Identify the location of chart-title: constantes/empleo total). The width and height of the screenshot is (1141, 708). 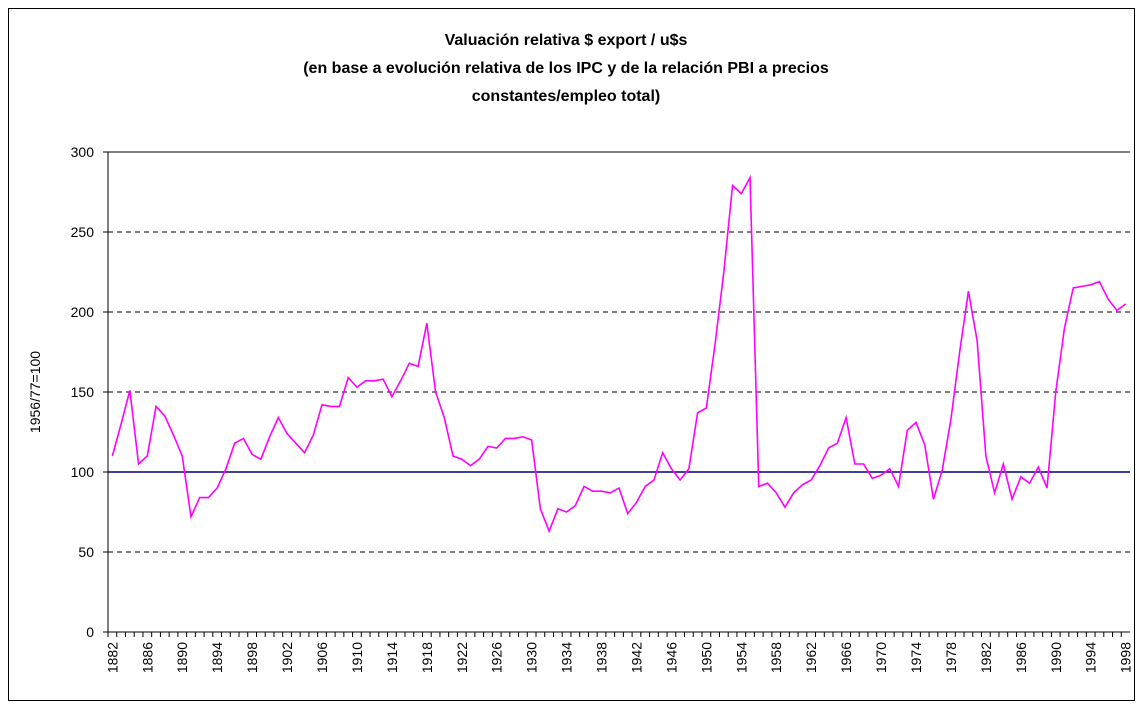
(566, 96).